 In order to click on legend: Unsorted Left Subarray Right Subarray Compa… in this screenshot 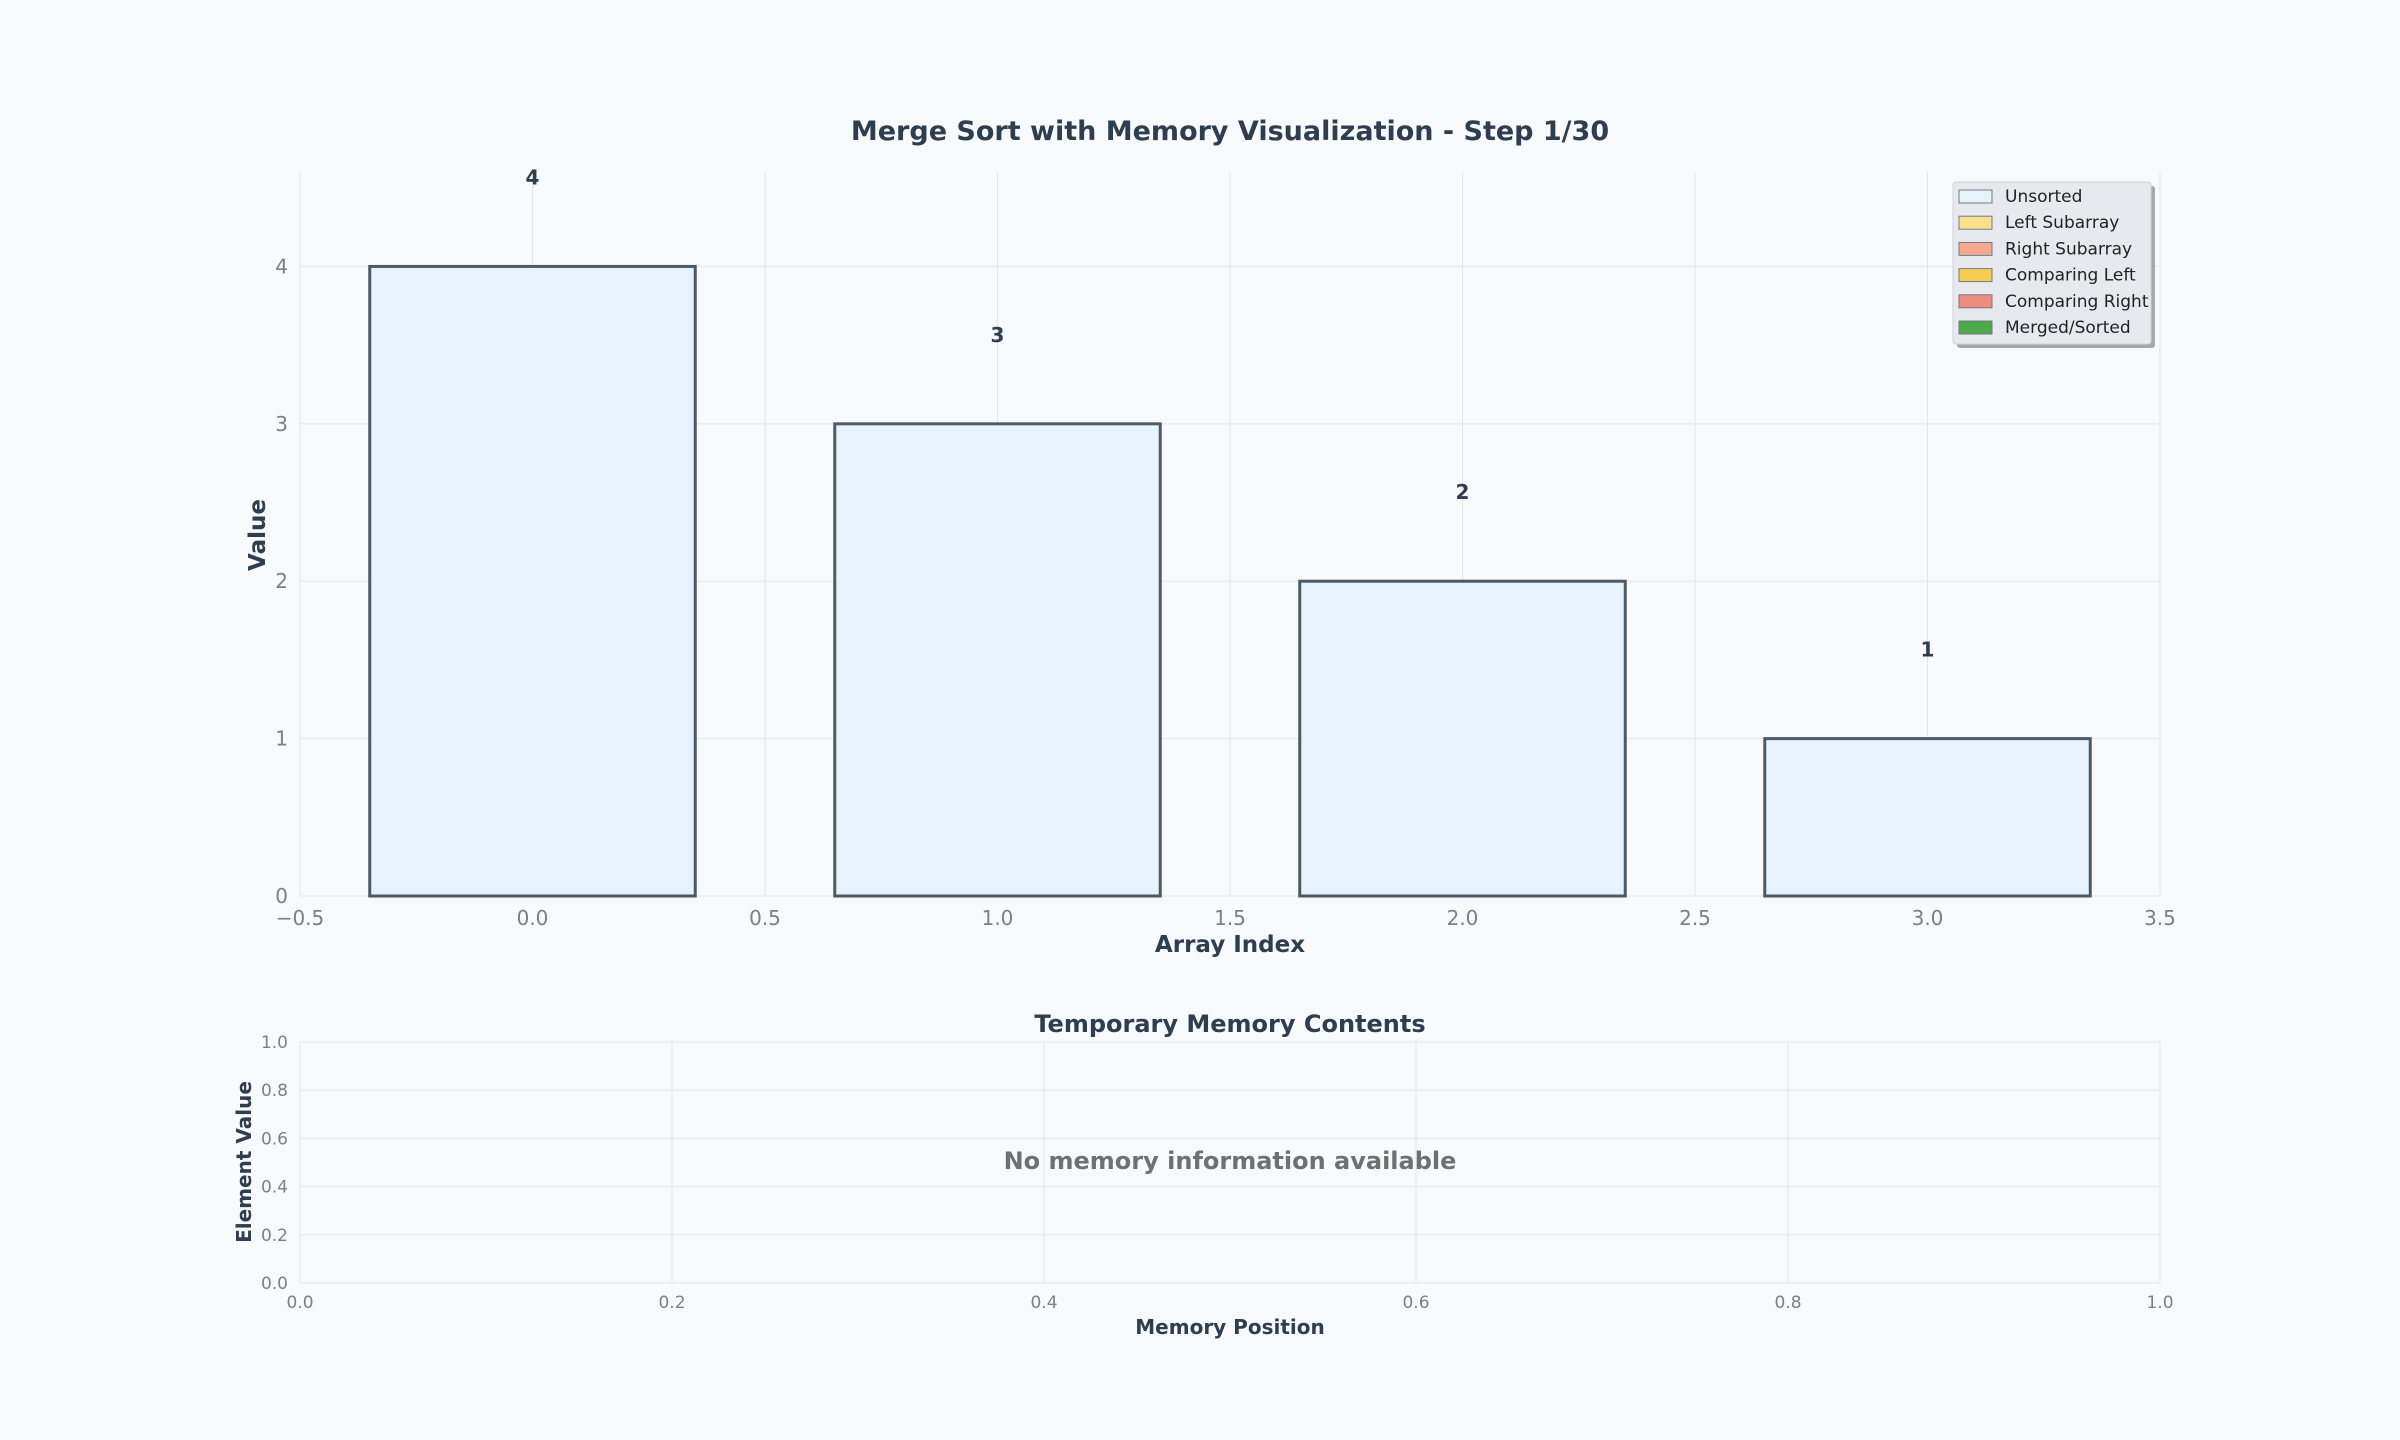, I will do `click(2053, 264)`.